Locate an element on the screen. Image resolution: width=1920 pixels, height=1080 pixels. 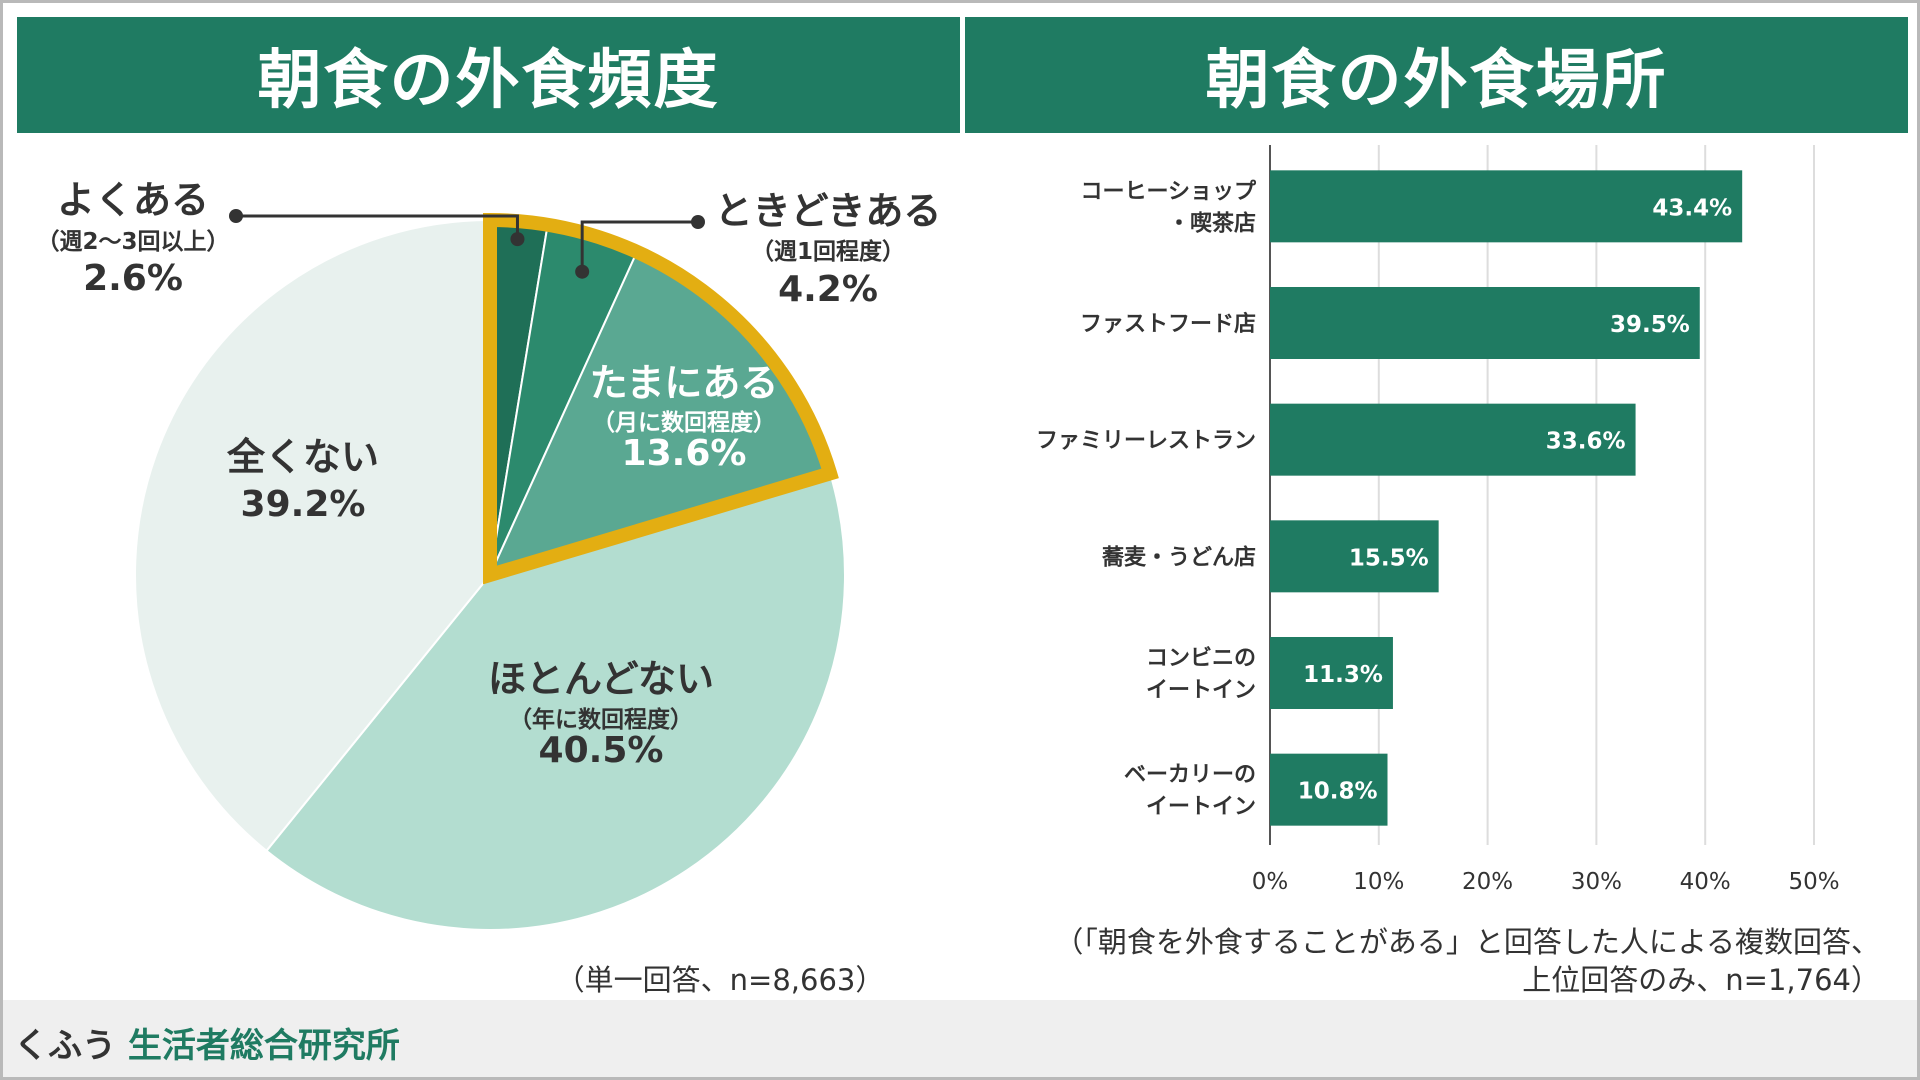
pie-label-0: よくある is located at coordinates (133, 200).